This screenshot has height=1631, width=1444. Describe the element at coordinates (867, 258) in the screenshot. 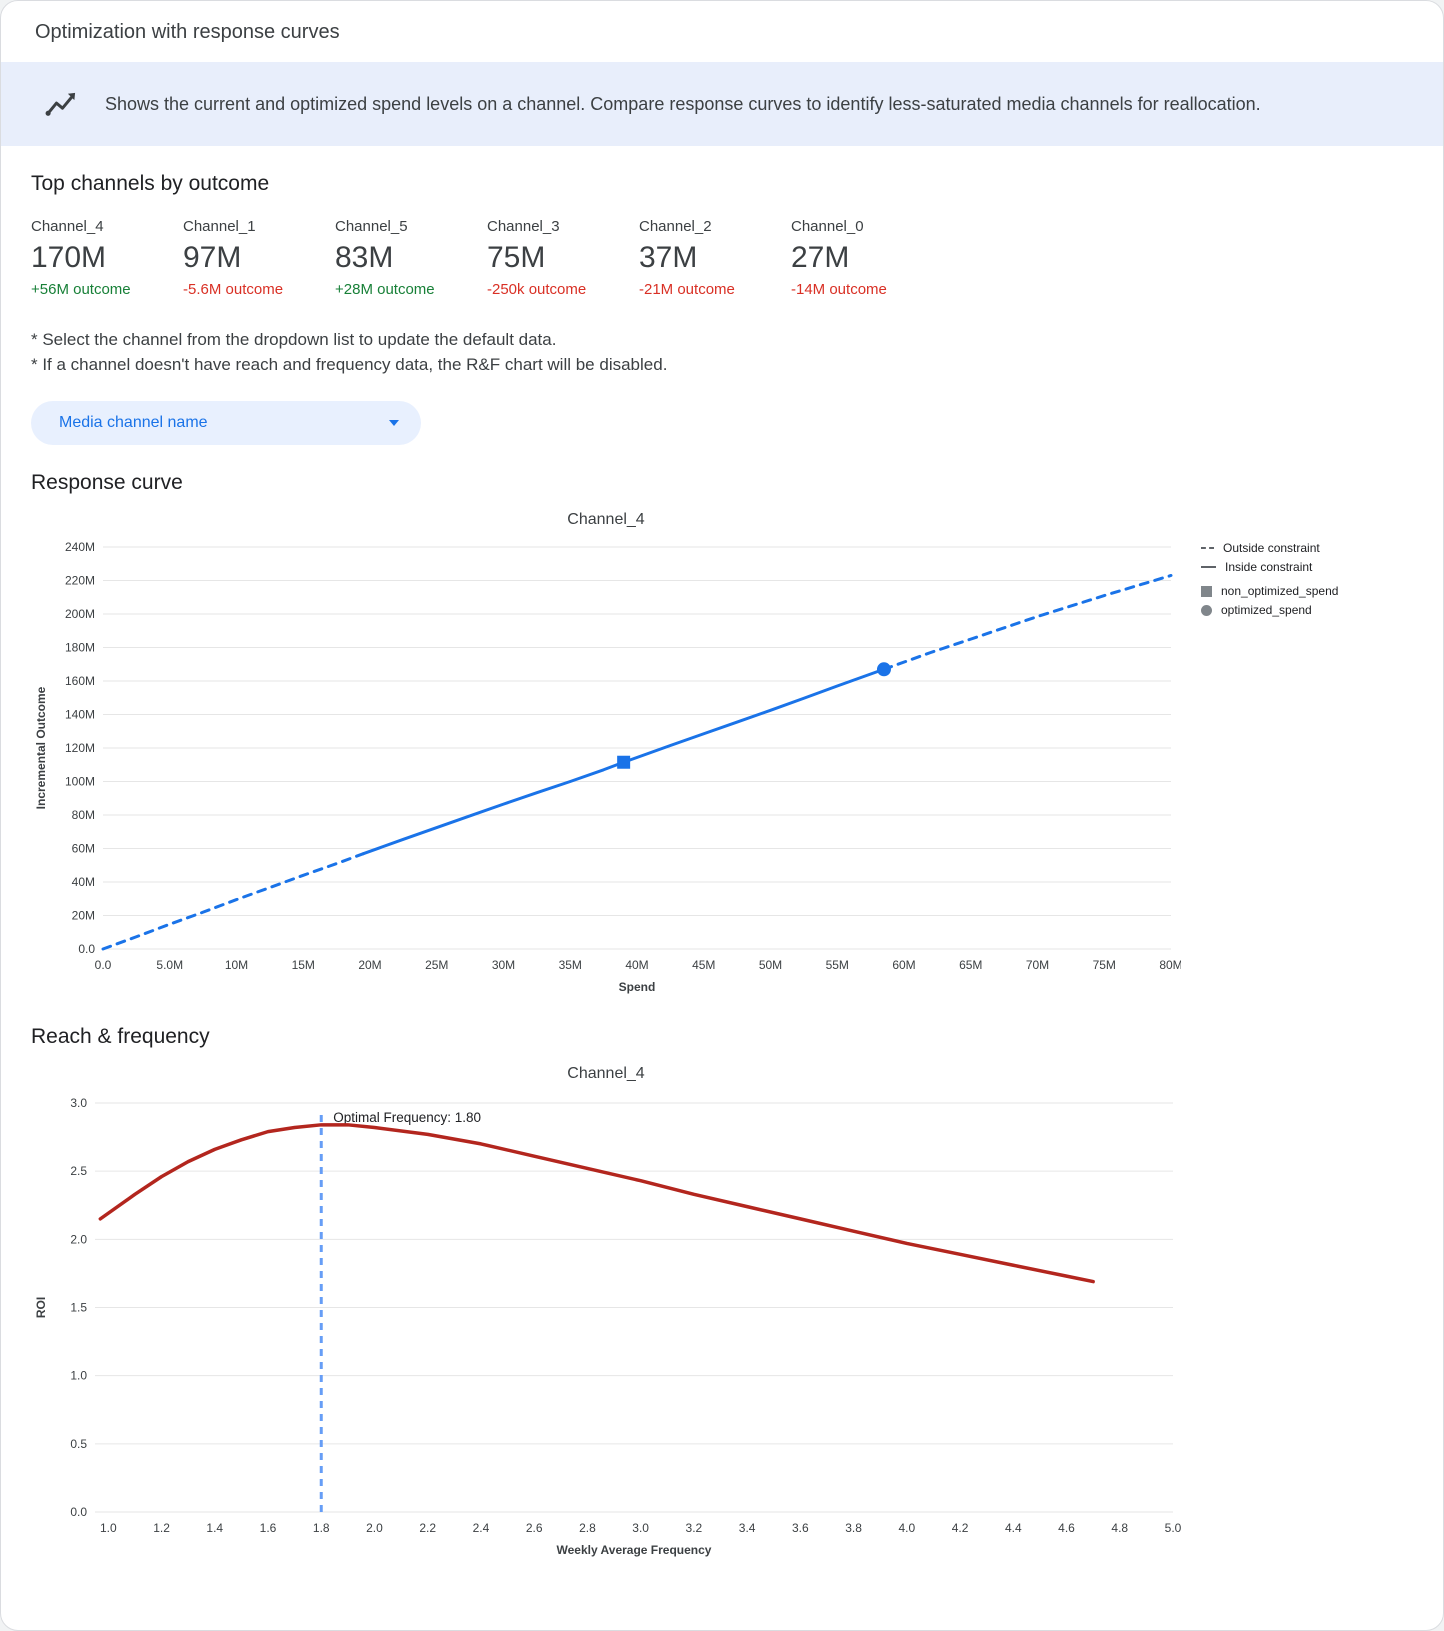

I see `channel-card: Channel_0 27M -14M outcome` at that location.